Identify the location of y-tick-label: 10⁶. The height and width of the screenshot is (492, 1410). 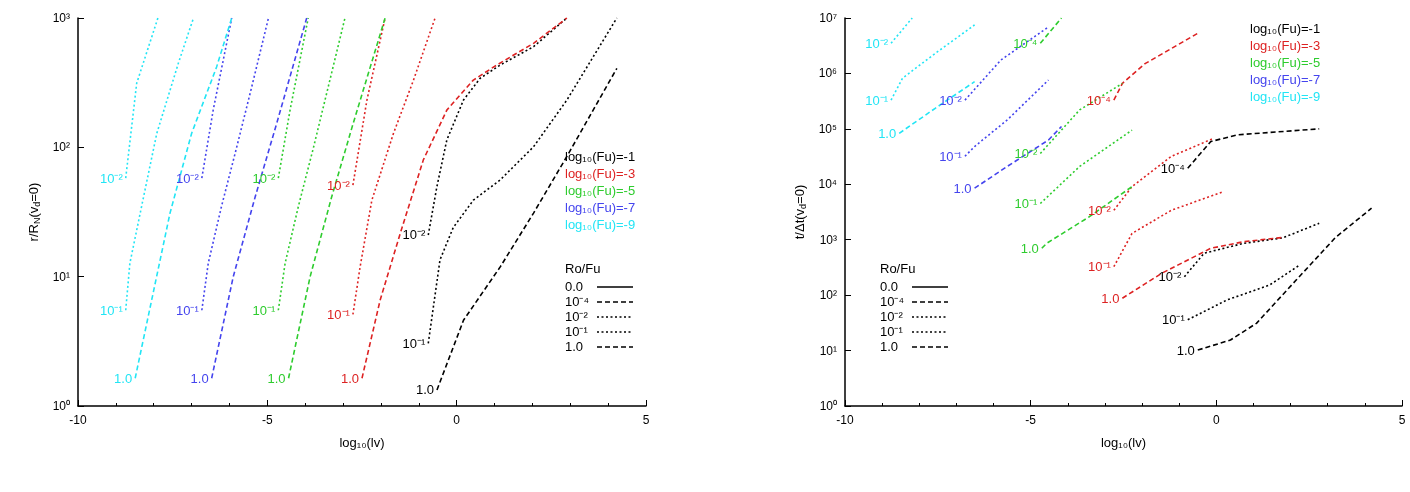
(828, 73).